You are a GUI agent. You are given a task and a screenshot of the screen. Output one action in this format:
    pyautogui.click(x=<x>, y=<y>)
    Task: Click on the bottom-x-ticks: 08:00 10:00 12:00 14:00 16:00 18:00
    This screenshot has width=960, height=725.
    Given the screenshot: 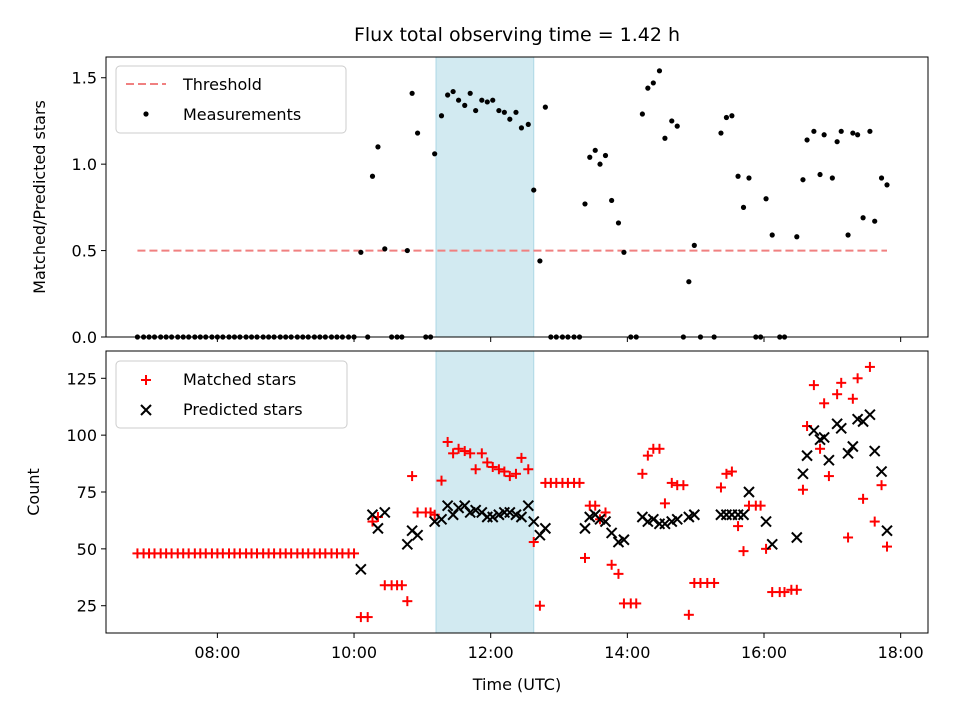 What is the action you would take?
    pyautogui.click(x=559, y=647)
    